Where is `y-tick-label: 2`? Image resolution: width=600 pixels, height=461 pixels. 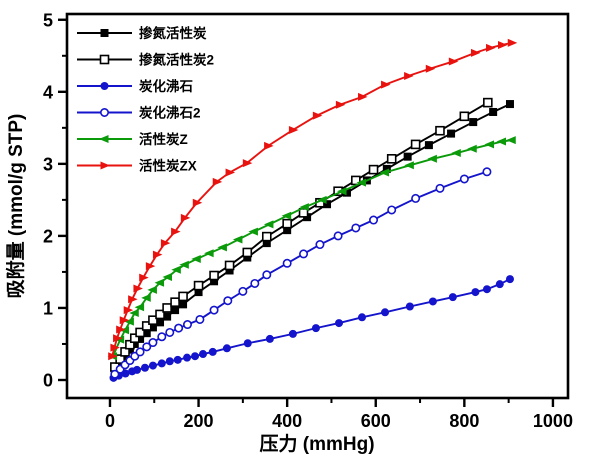
y-tick-label: 2 is located at coordinates (48, 236).